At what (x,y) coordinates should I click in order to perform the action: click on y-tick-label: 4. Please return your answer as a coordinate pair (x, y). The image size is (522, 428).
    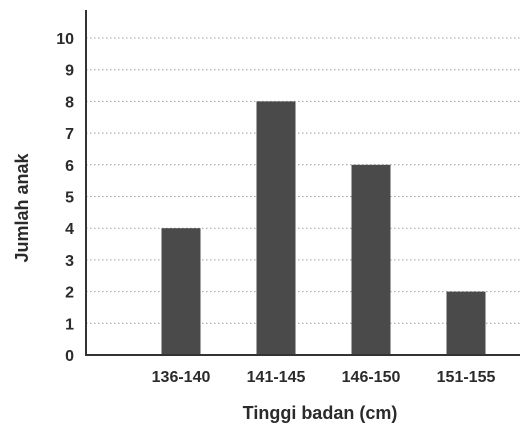
    Looking at the image, I should click on (69, 229).